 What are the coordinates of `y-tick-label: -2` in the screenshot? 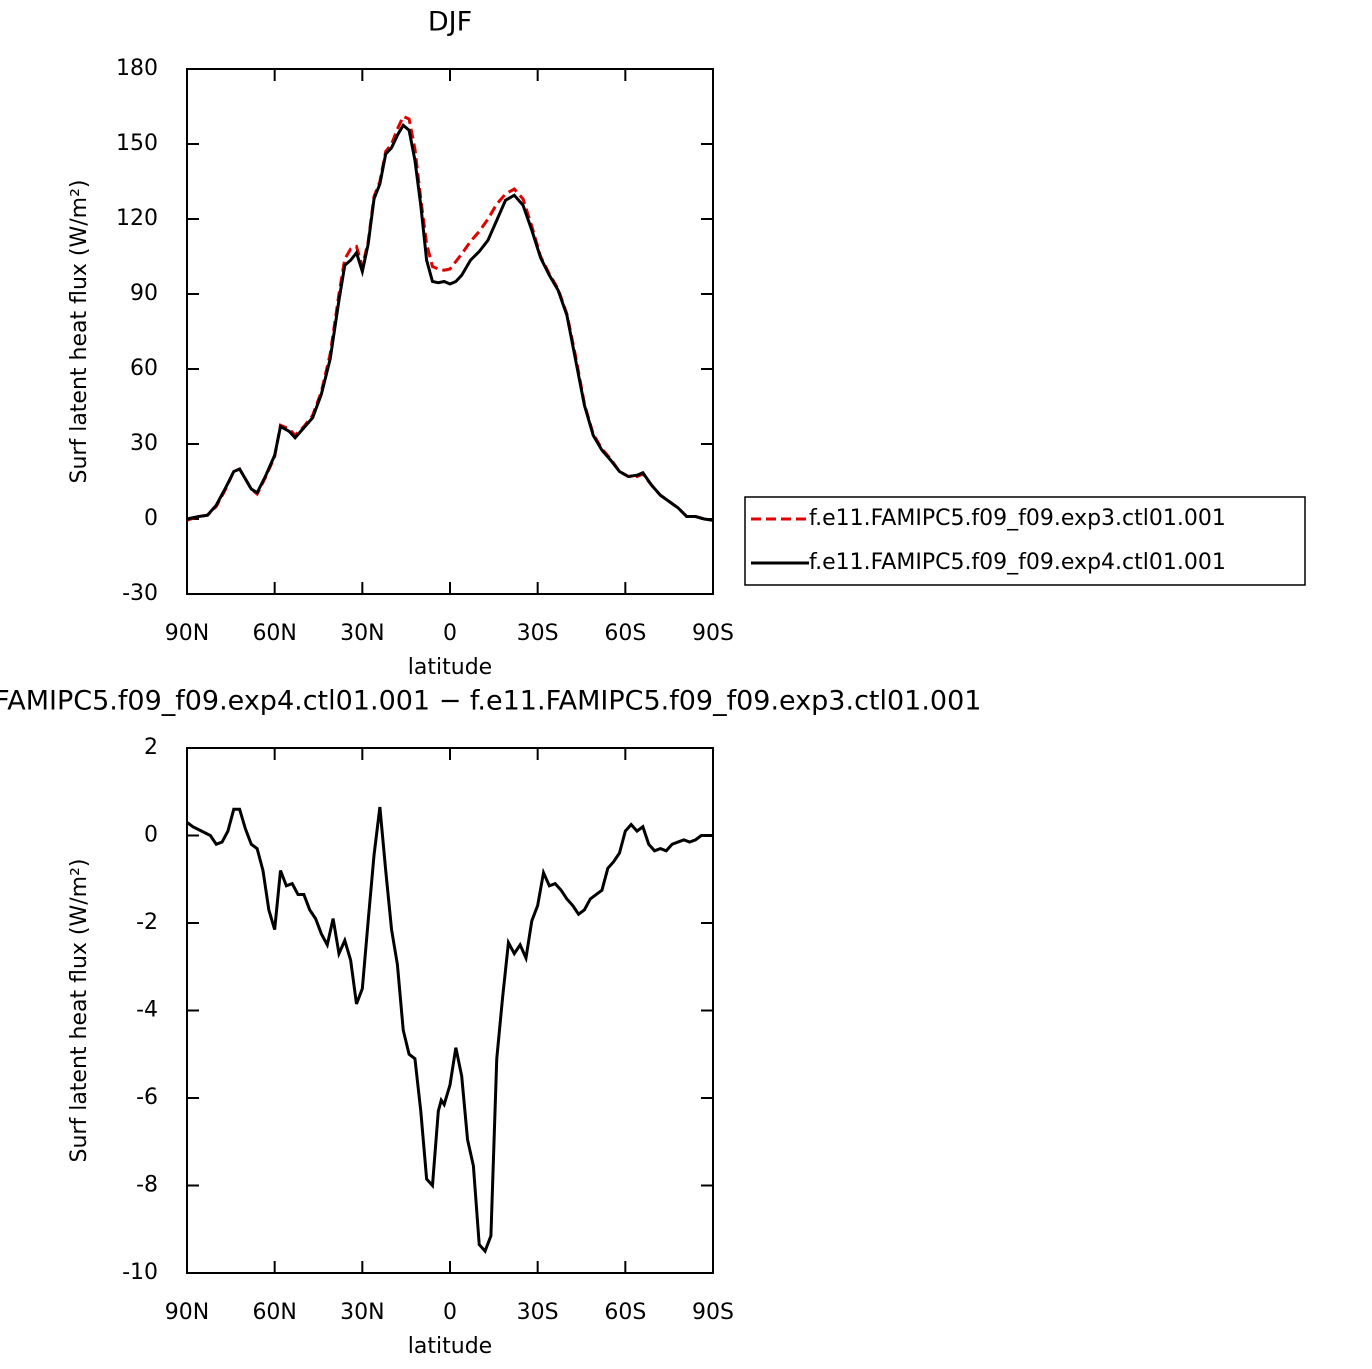 It's located at (147, 922).